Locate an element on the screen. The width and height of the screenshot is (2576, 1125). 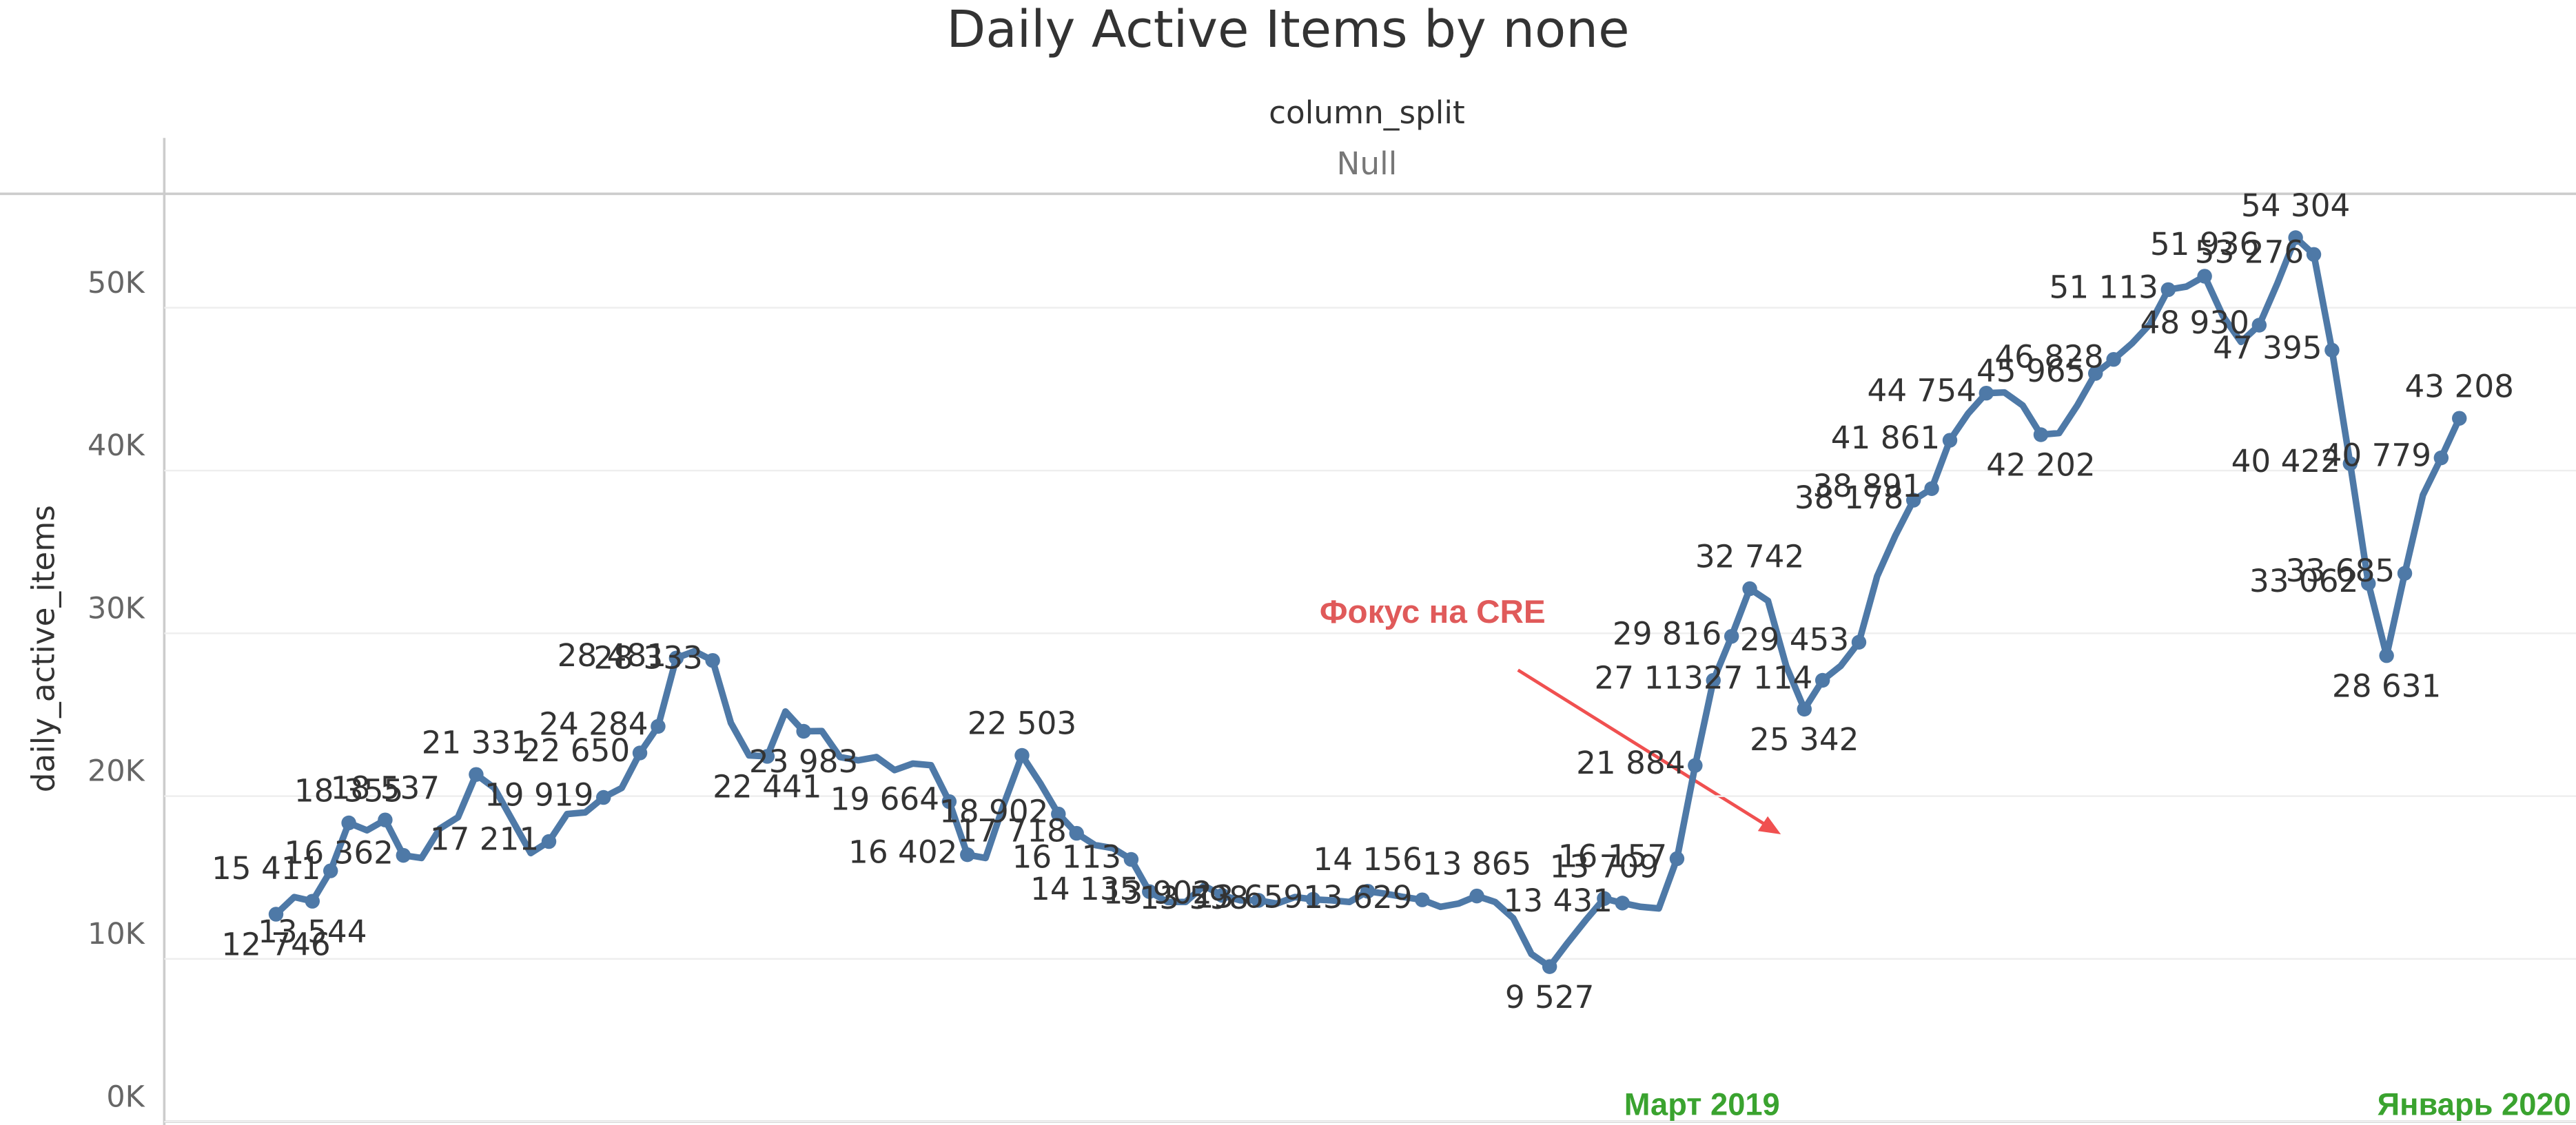
value-label: 48 930 is located at coordinates (2194, 323).